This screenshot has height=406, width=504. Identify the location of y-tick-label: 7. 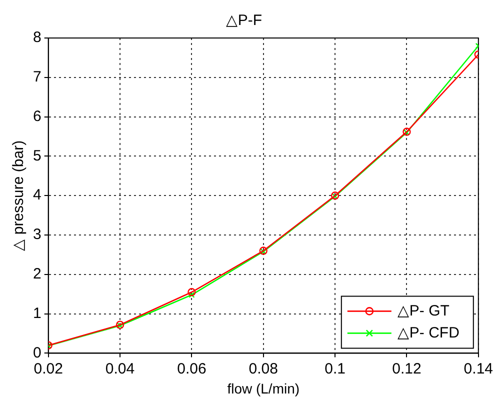
(37, 77).